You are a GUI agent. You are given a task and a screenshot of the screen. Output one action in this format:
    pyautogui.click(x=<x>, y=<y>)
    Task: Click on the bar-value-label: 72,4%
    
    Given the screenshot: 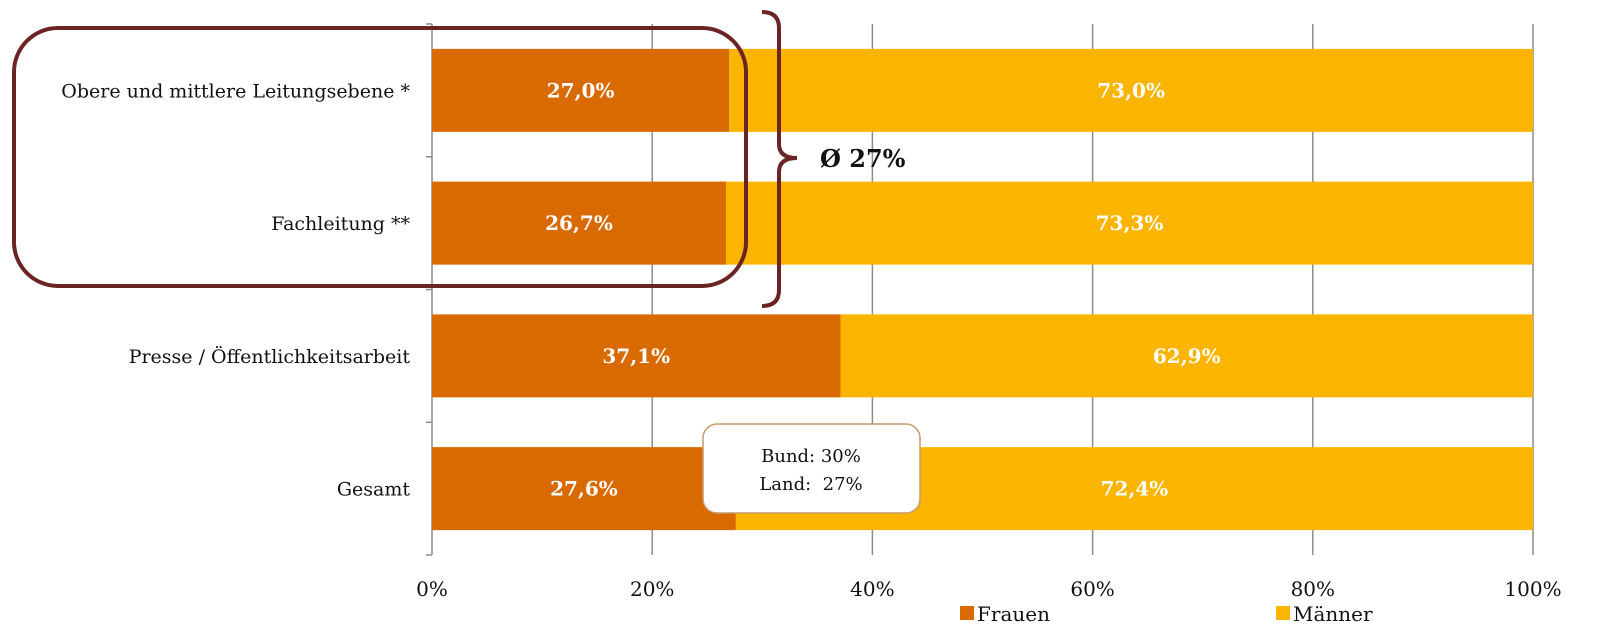 What is the action you would take?
    pyautogui.click(x=1135, y=489)
    